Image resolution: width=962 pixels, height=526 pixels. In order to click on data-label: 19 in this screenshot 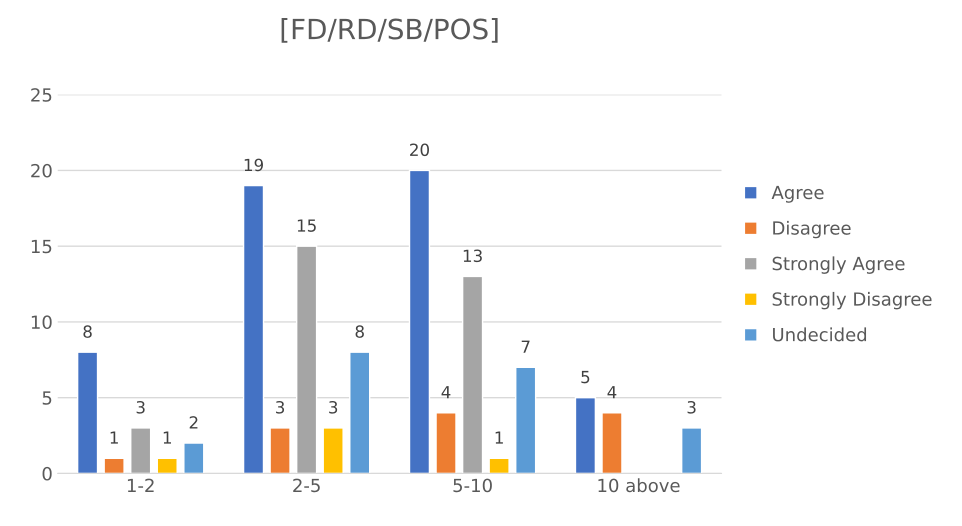, I will do `click(253, 165)`.